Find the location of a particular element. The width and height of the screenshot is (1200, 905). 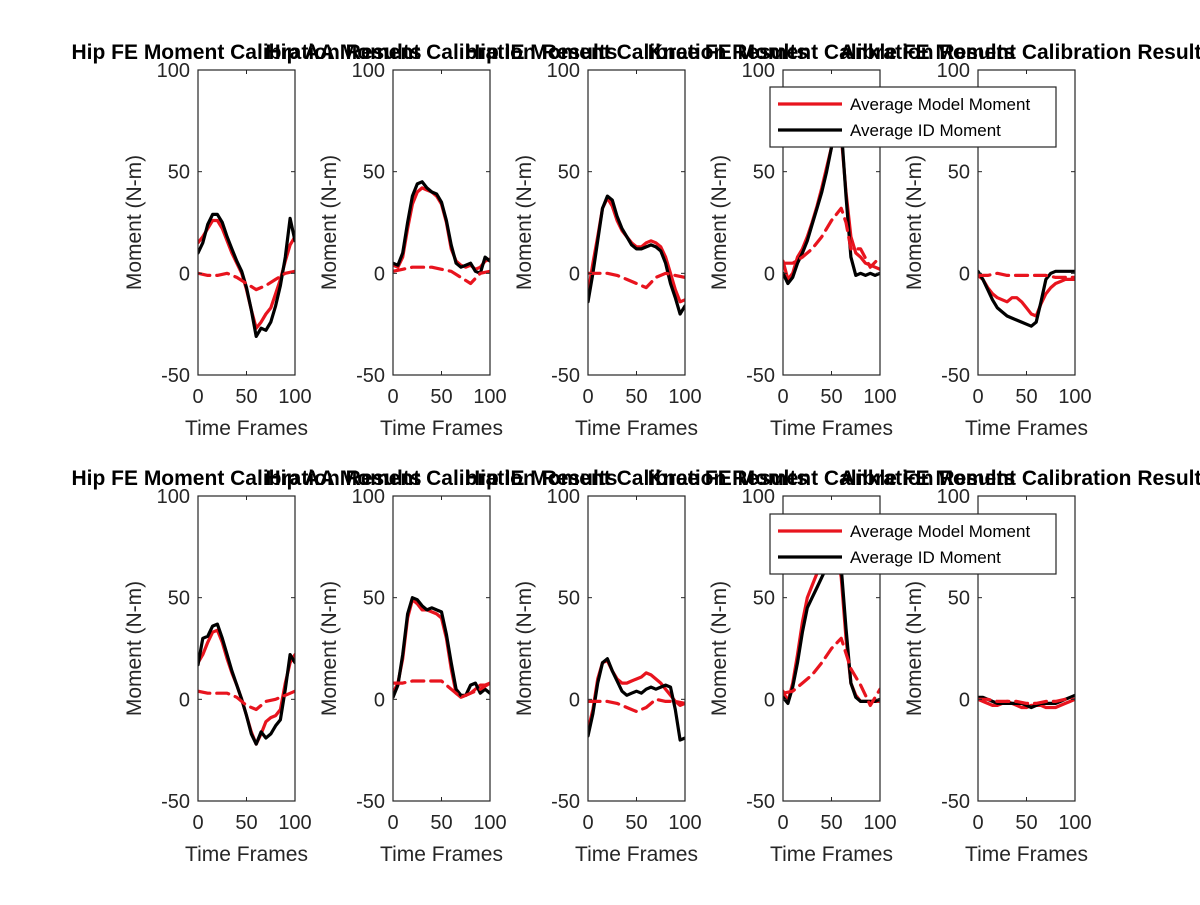

series-line-model-moment is located at coordinates (1026, 295).